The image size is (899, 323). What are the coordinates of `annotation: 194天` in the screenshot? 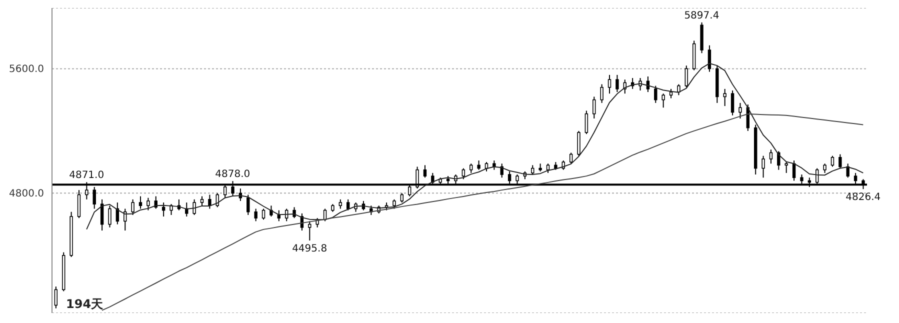 It's located at (85, 304).